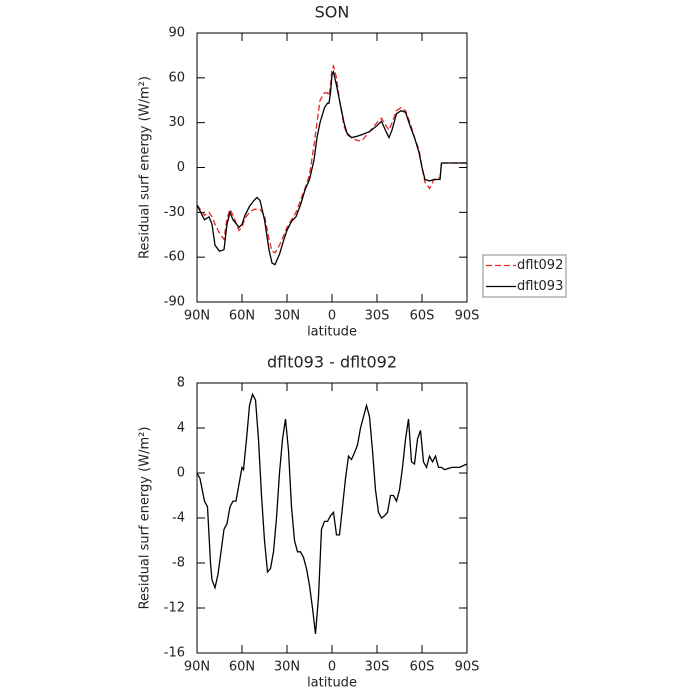  I want to click on y-tick-label: -16, so click(174, 653).